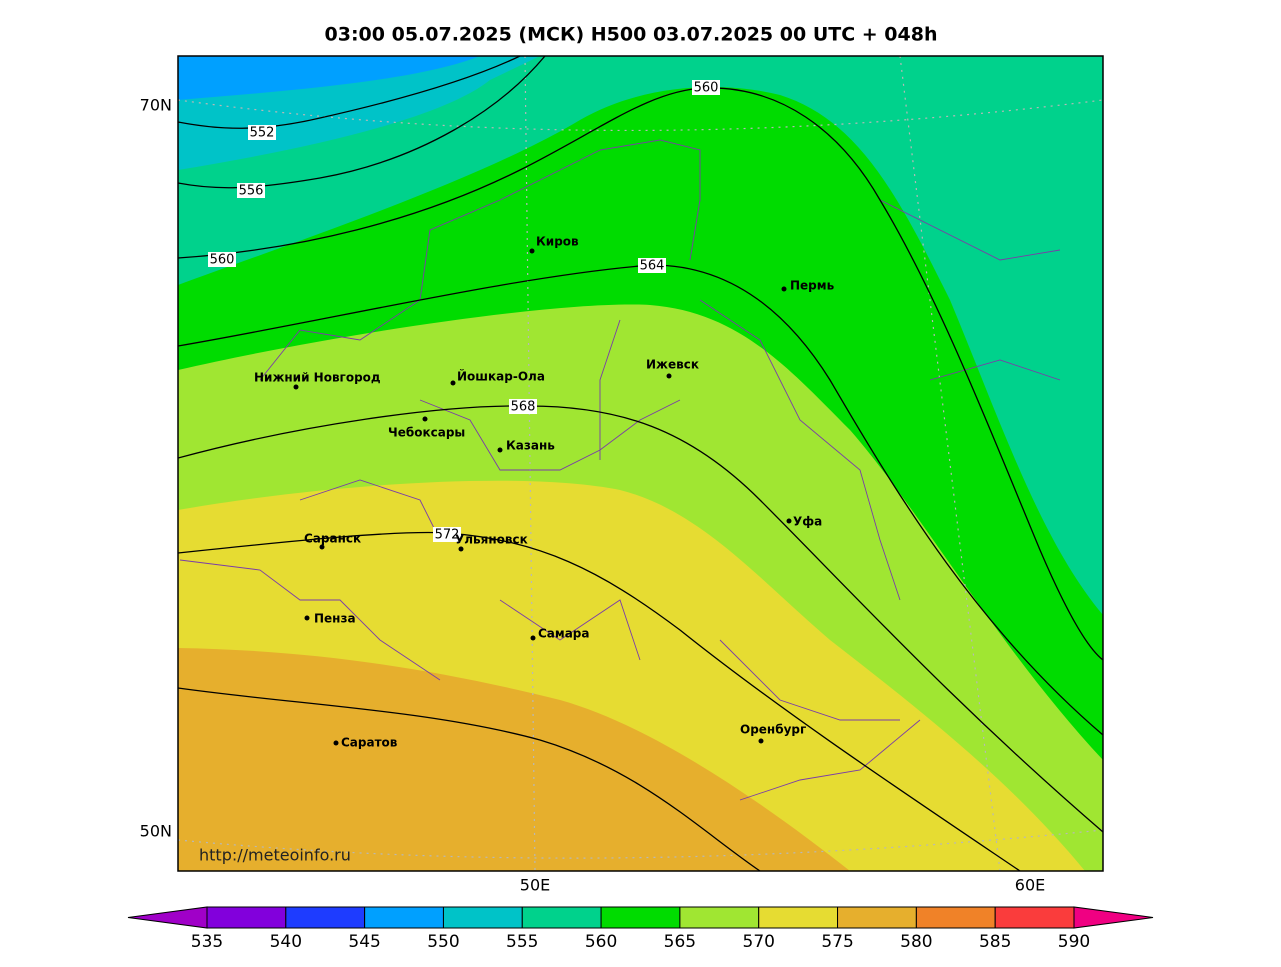 This screenshot has height=967, width=1281. Describe the element at coordinates (601, 942) in the screenshot. I see `colorbar-label: 560` at that location.